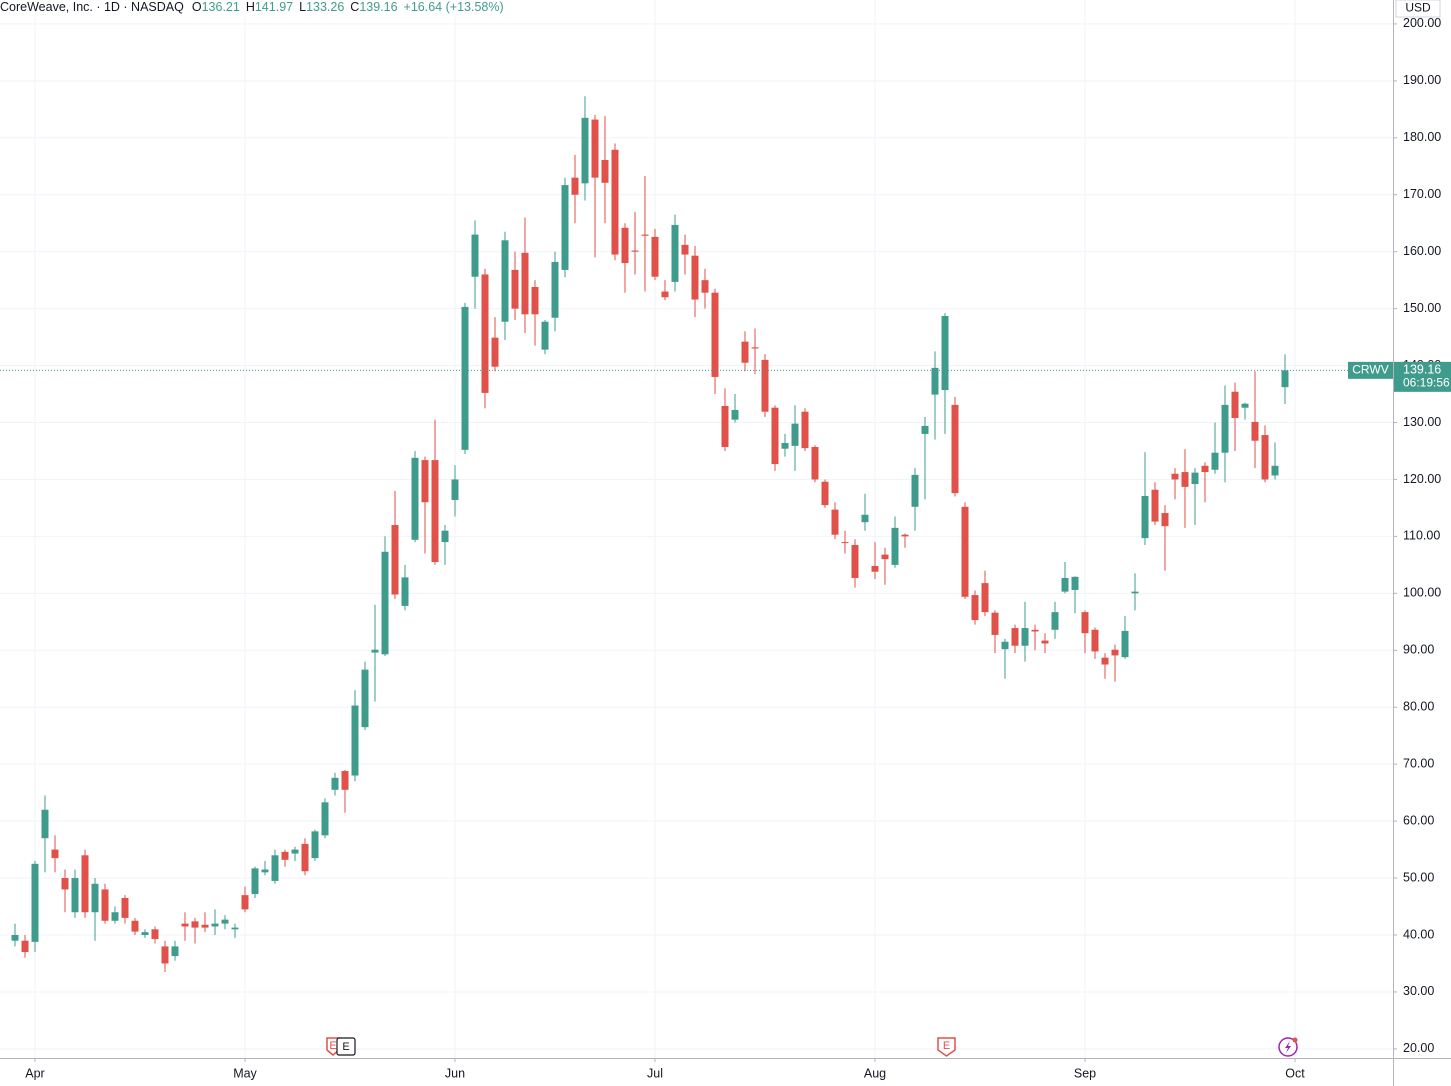 This screenshot has width=1451, height=1086. I want to click on x-tick-label: Jul, so click(655, 1073).